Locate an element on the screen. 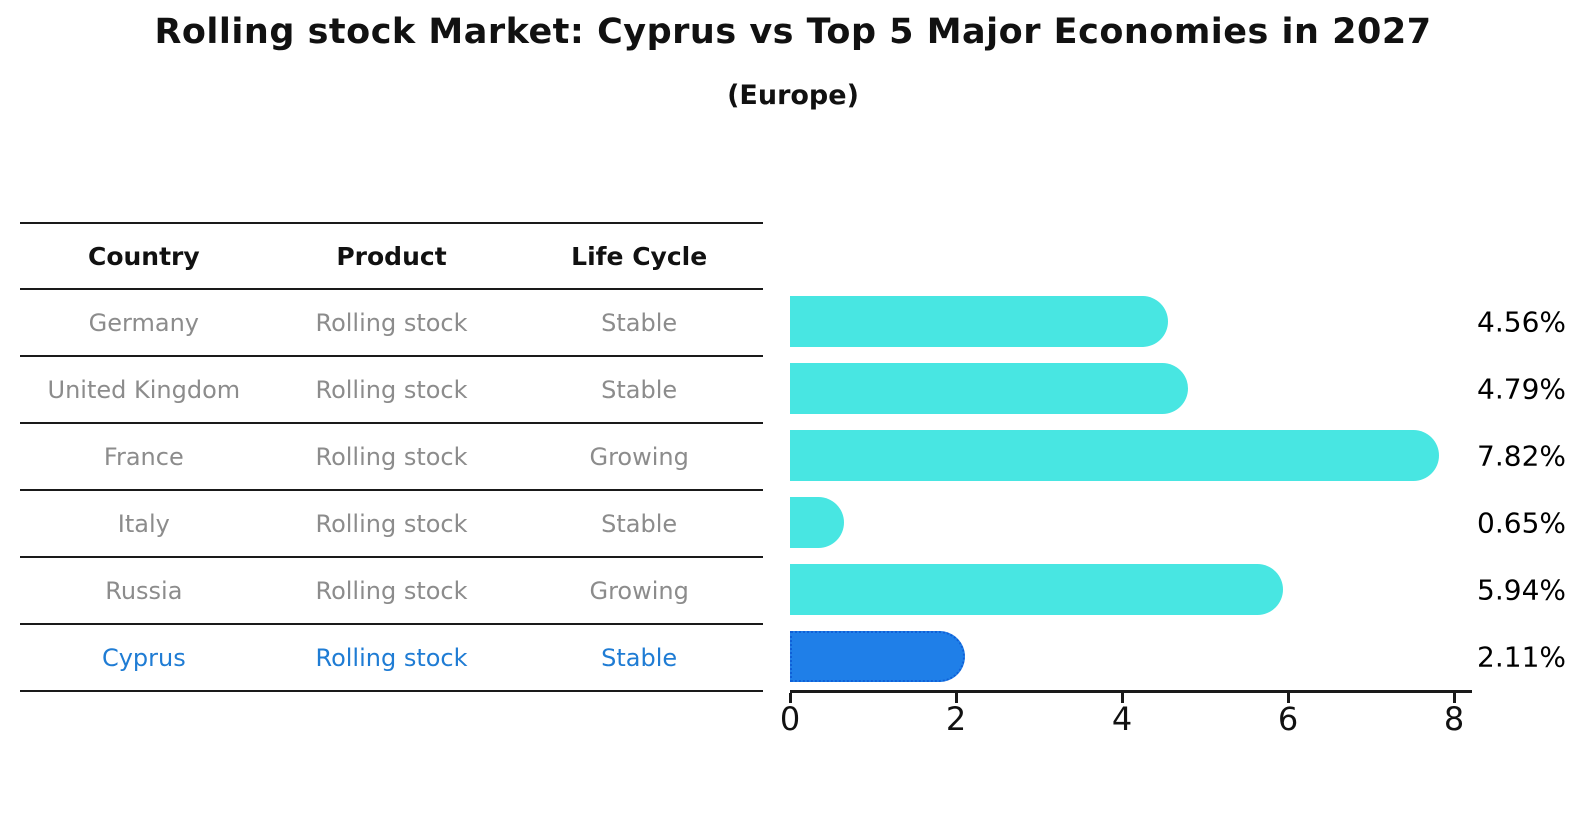 The width and height of the screenshot is (1586, 823). country-cell: Russia is located at coordinates (144, 590).